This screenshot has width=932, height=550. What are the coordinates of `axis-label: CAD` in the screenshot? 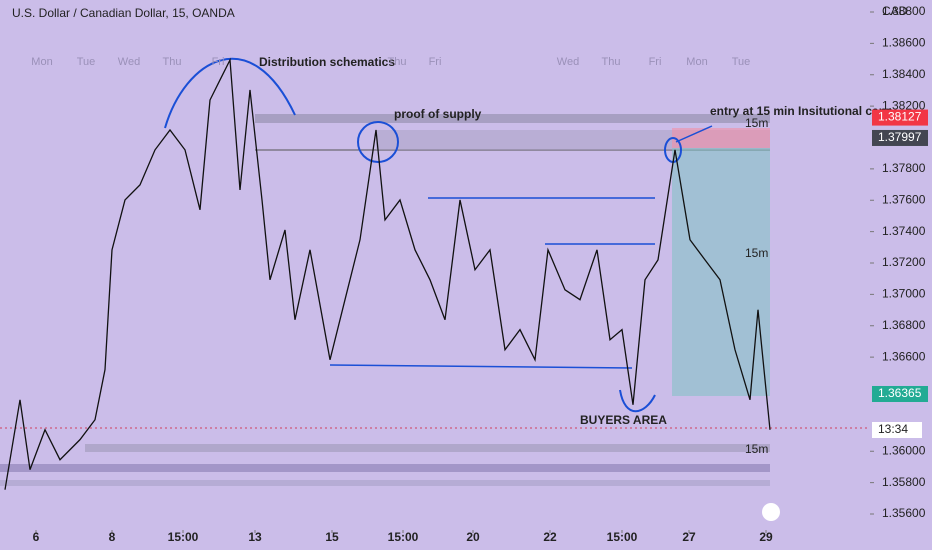 It's located at (895, 11).